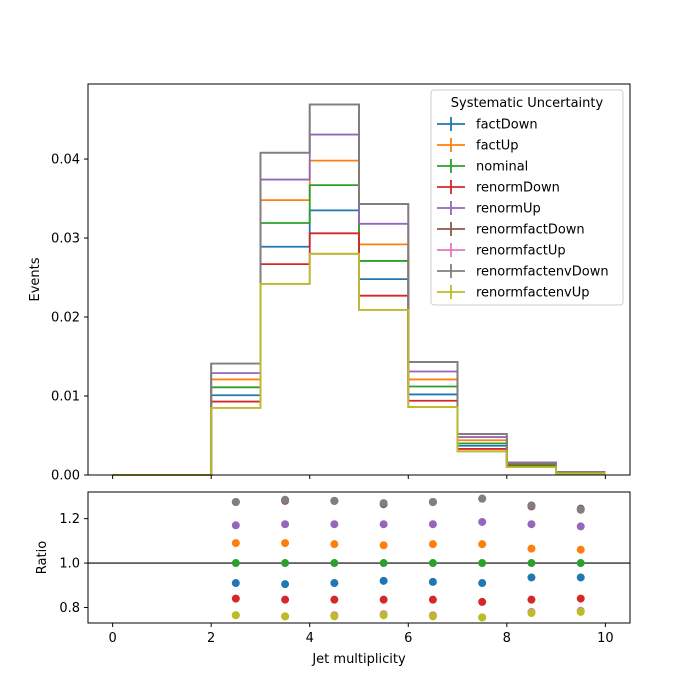 Image resolution: width=700 pixels, height=700 pixels. What do you see at coordinates (65, 397) in the screenshot?
I see `histogram-y-tick-label: 0.01` at bounding box center [65, 397].